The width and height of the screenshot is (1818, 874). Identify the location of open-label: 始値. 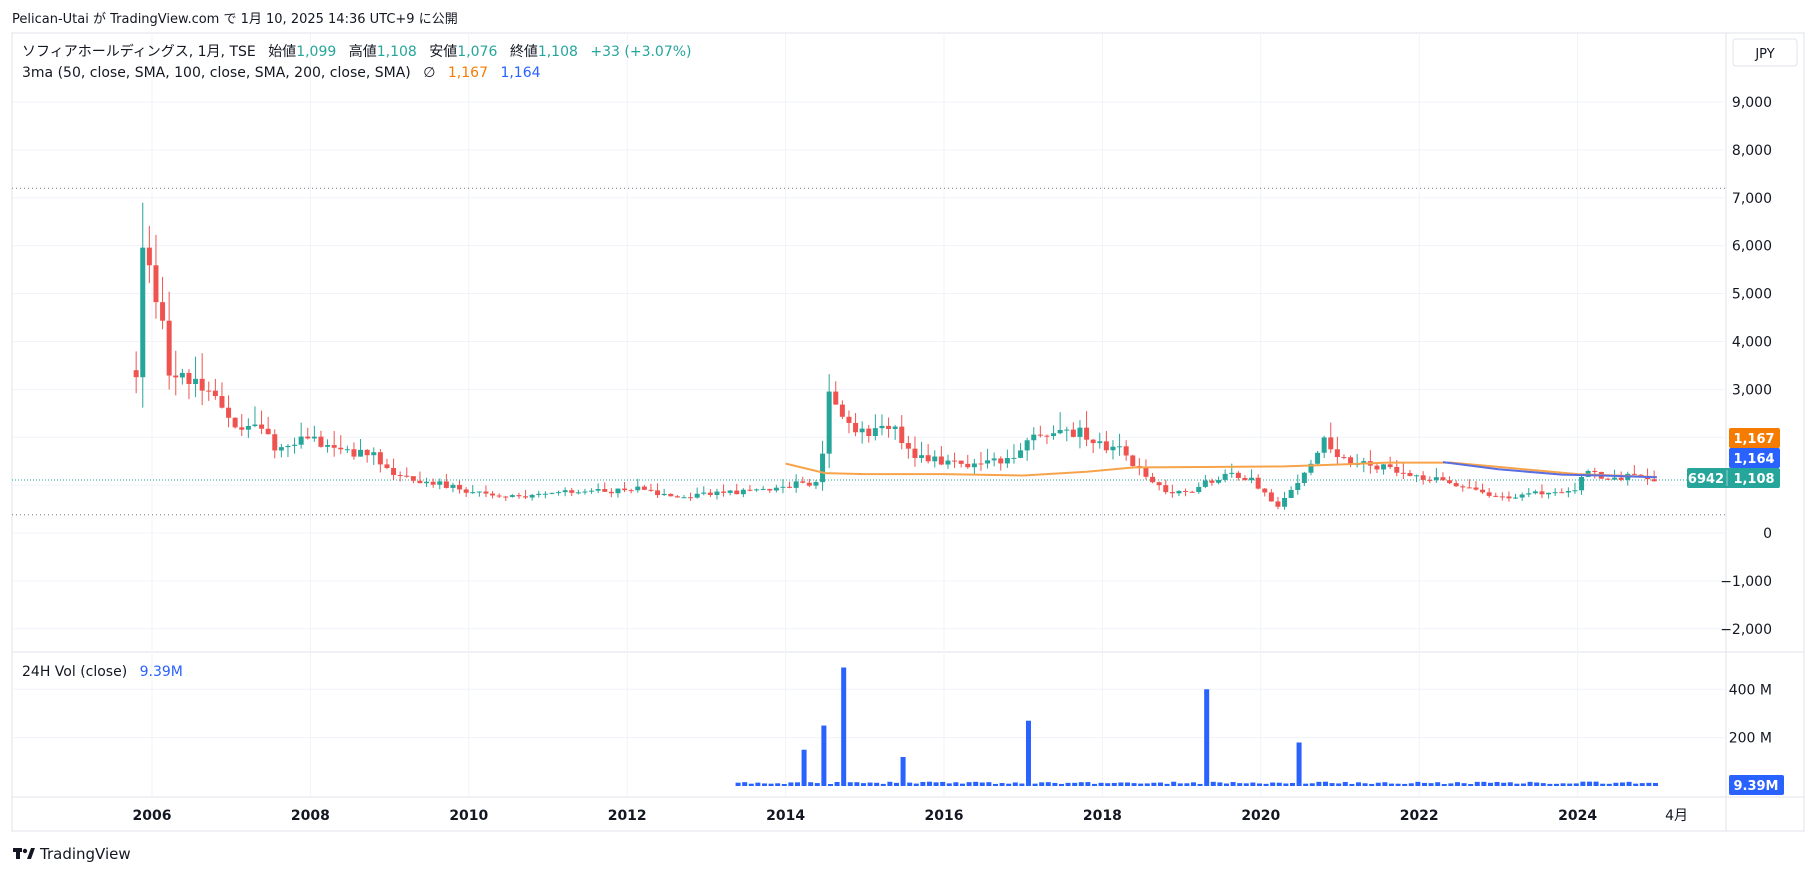
(282, 52).